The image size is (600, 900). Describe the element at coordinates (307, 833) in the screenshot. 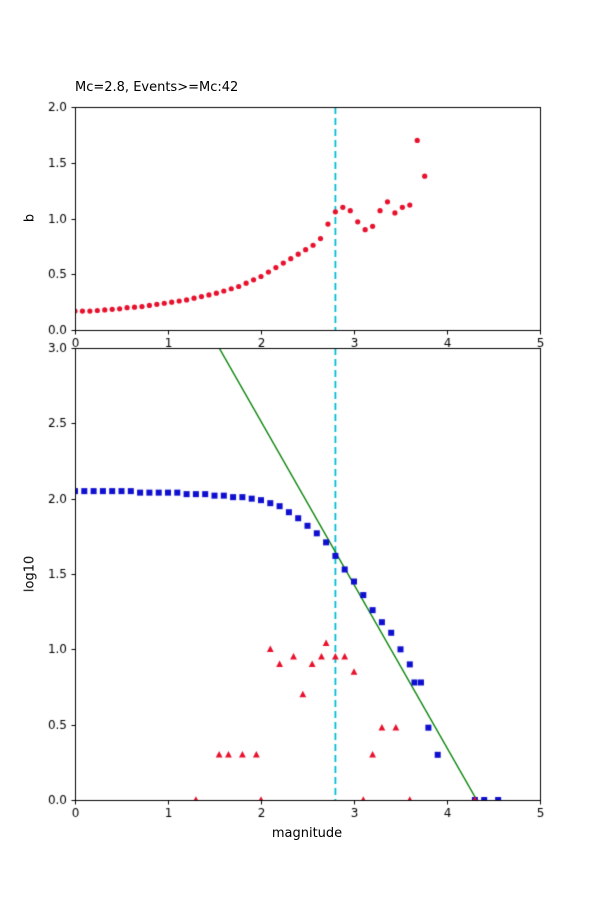

I see `x-axis-label: magnitude` at that location.